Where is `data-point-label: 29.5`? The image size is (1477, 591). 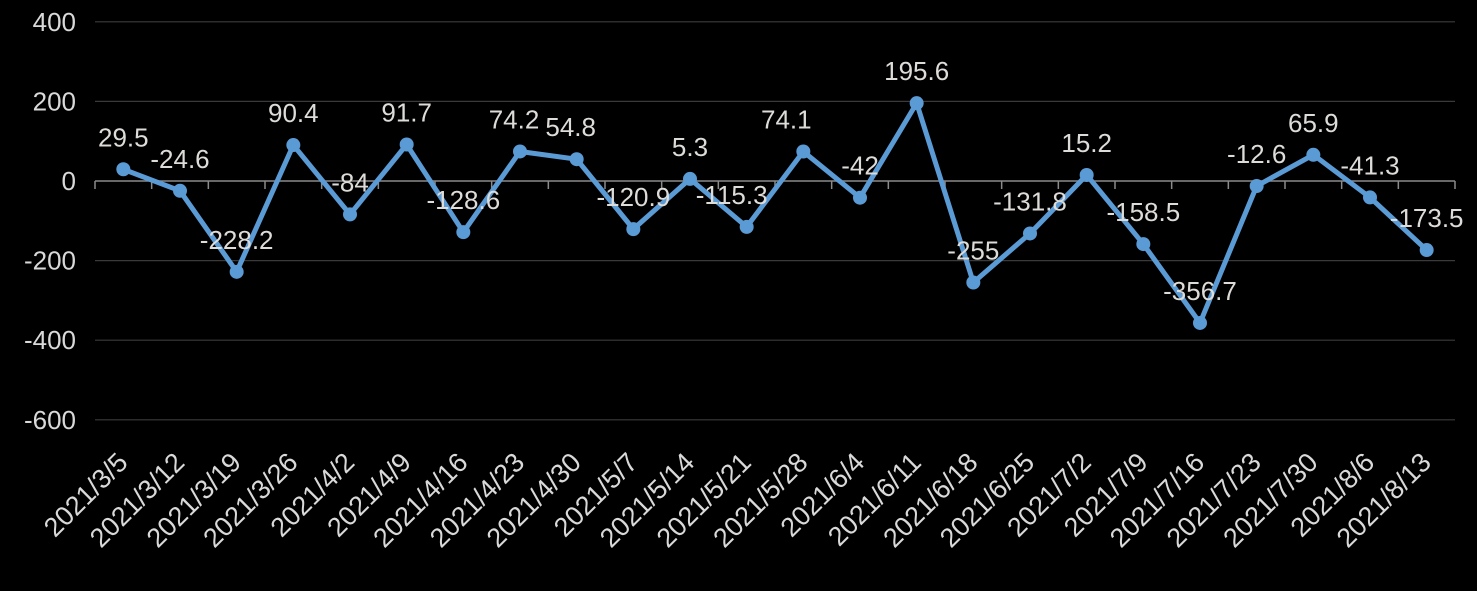 data-point-label: 29.5 is located at coordinates (123, 137).